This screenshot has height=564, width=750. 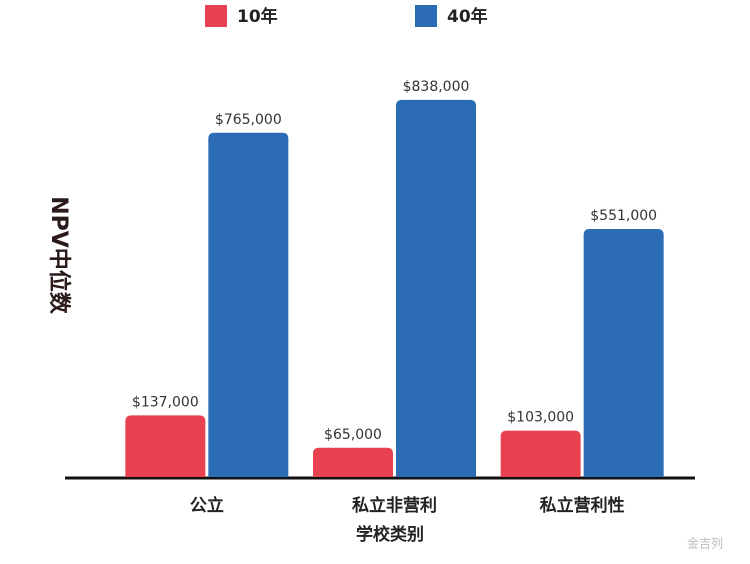 What do you see at coordinates (390, 534) in the screenshot?
I see `x-axis-title: 学校类别` at bounding box center [390, 534].